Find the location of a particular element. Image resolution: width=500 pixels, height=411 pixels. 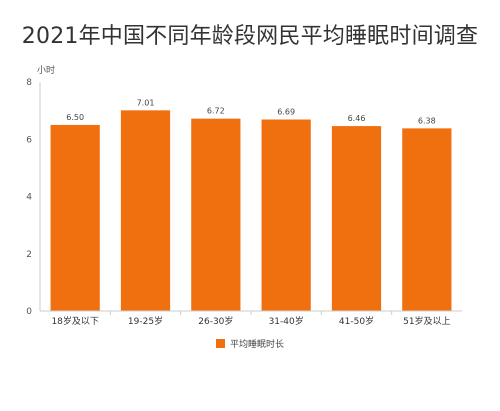

x-tick-label: 41-50岁 is located at coordinates (356, 321).